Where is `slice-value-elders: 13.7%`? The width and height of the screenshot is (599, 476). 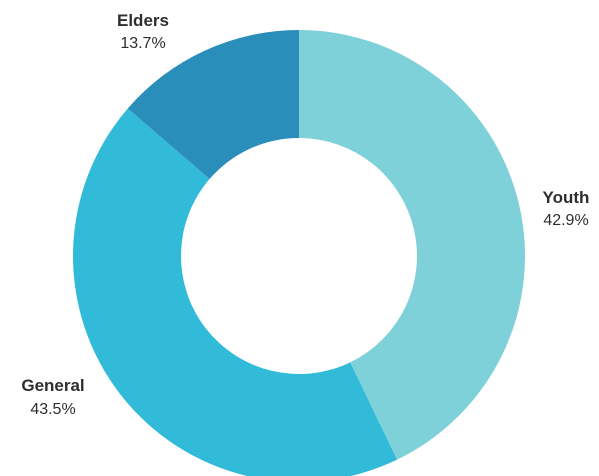 slice-value-elders: 13.7% is located at coordinates (142, 43).